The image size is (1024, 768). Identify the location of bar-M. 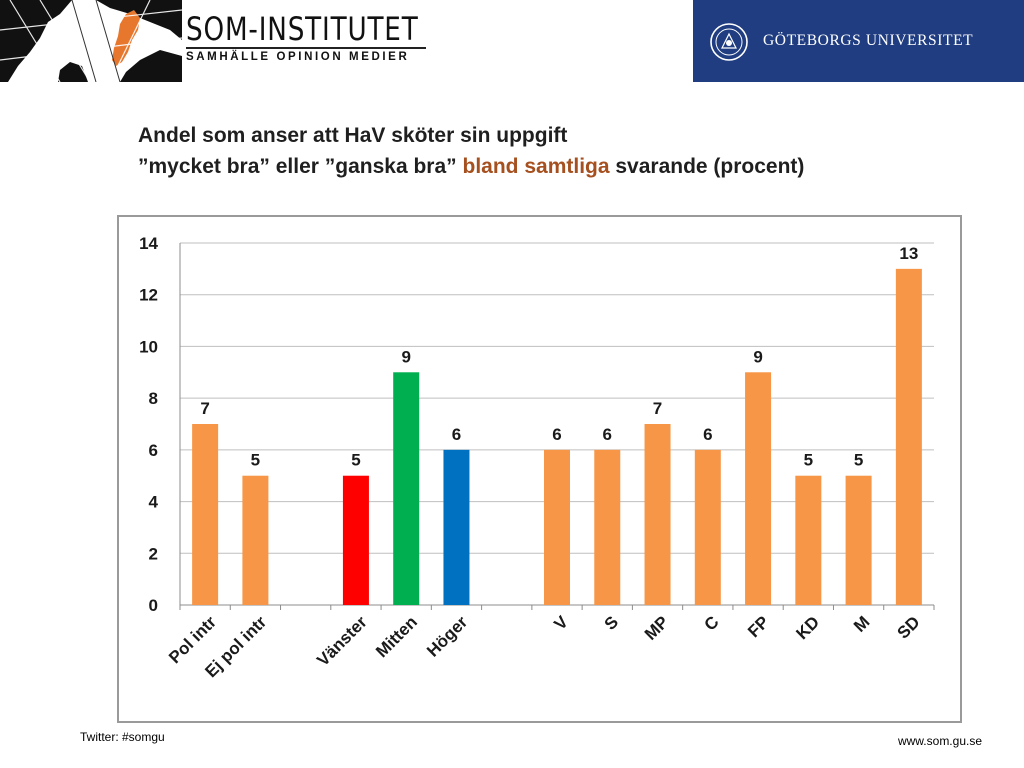
(858, 540).